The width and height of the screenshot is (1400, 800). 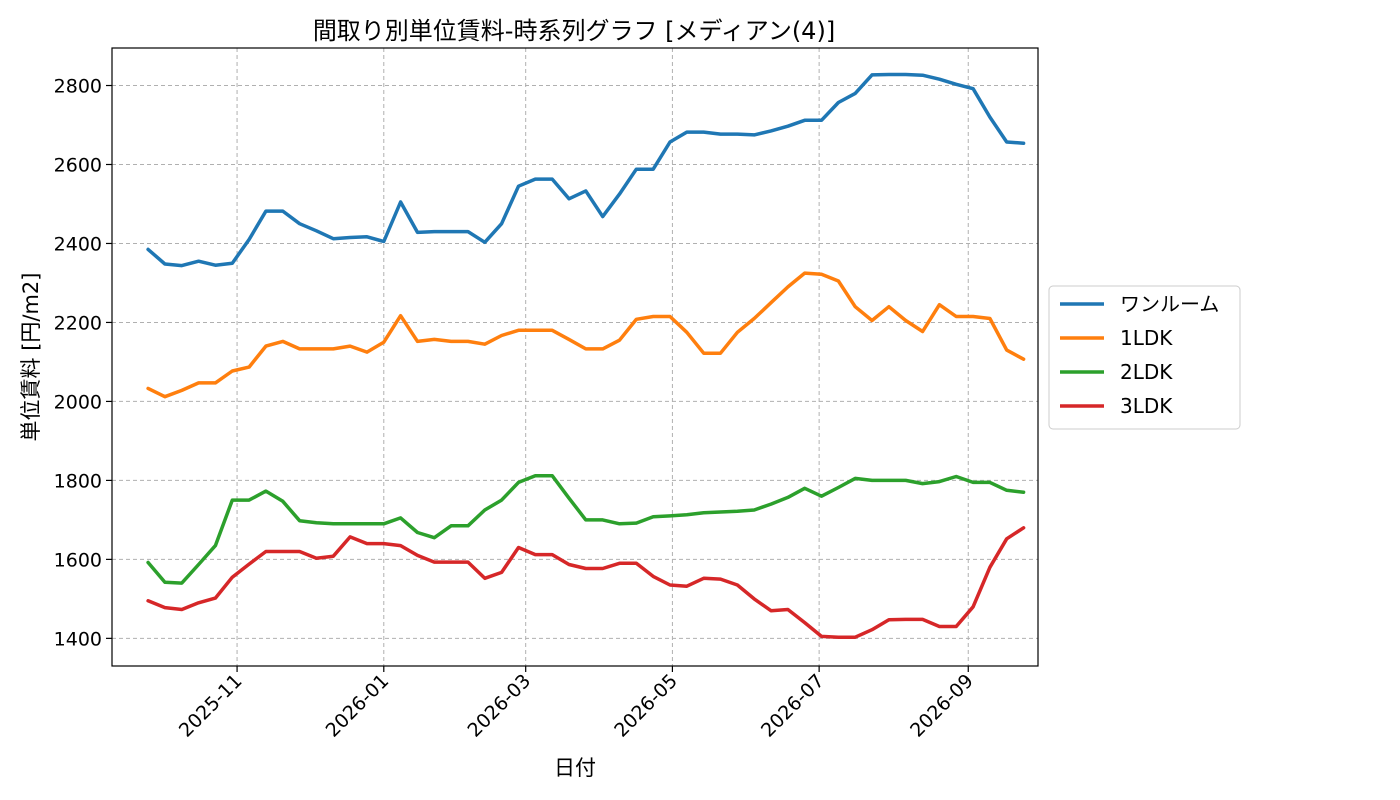 What do you see at coordinates (31, 357) in the screenshot?
I see `y-axis-label: 単位賃料 [円/m2]` at bounding box center [31, 357].